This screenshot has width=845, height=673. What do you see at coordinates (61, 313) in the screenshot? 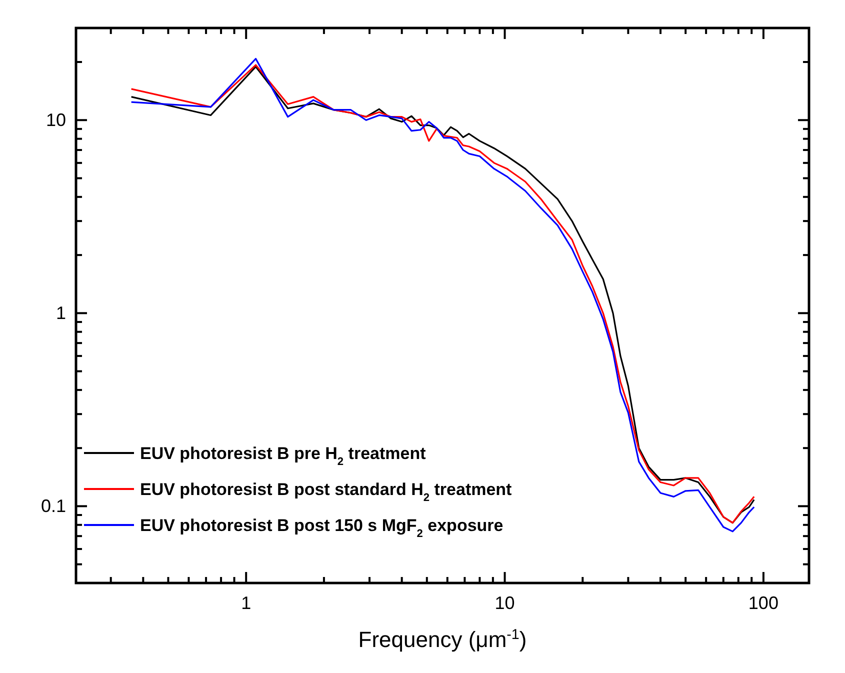
I see `y-tick-label: 1` at bounding box center [61, 313].